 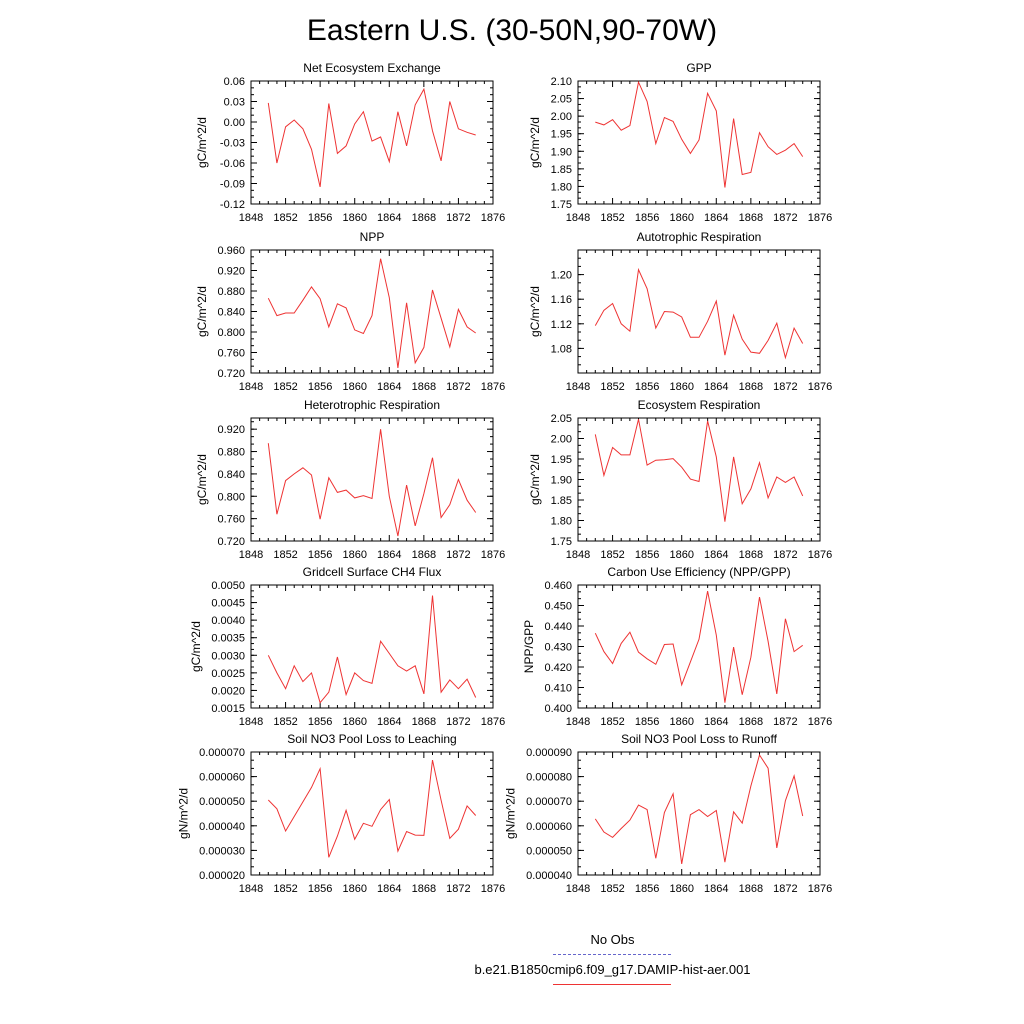 What do you see at coordinates (372, 68) in the screenshot?
I see `panel-title: Net Ecosystem Exchange` at bounding box center [372, 68].